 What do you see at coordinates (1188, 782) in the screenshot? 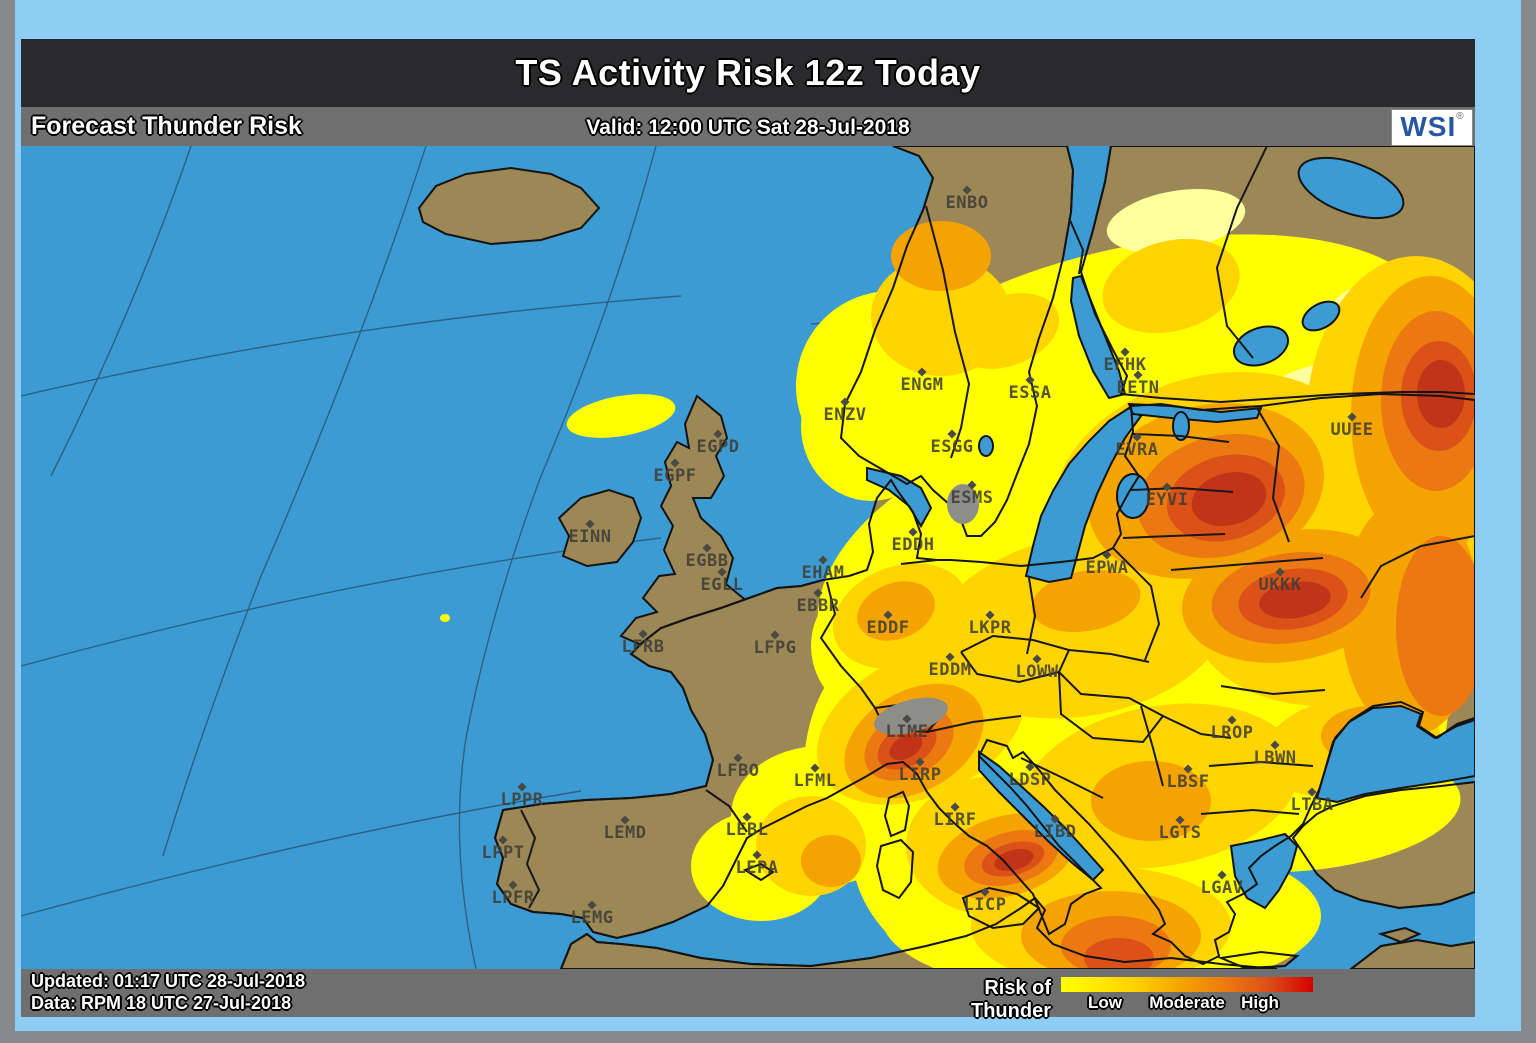
I see `station-label: LBSF` at bounding box center [1188, 782].